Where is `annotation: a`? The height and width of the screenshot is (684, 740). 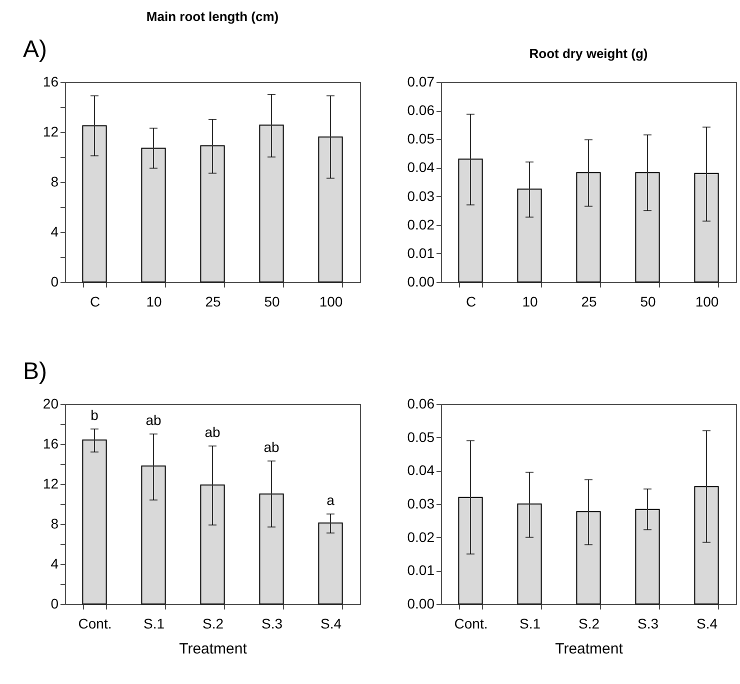
annotation: a is located at coordinates (330, 500).